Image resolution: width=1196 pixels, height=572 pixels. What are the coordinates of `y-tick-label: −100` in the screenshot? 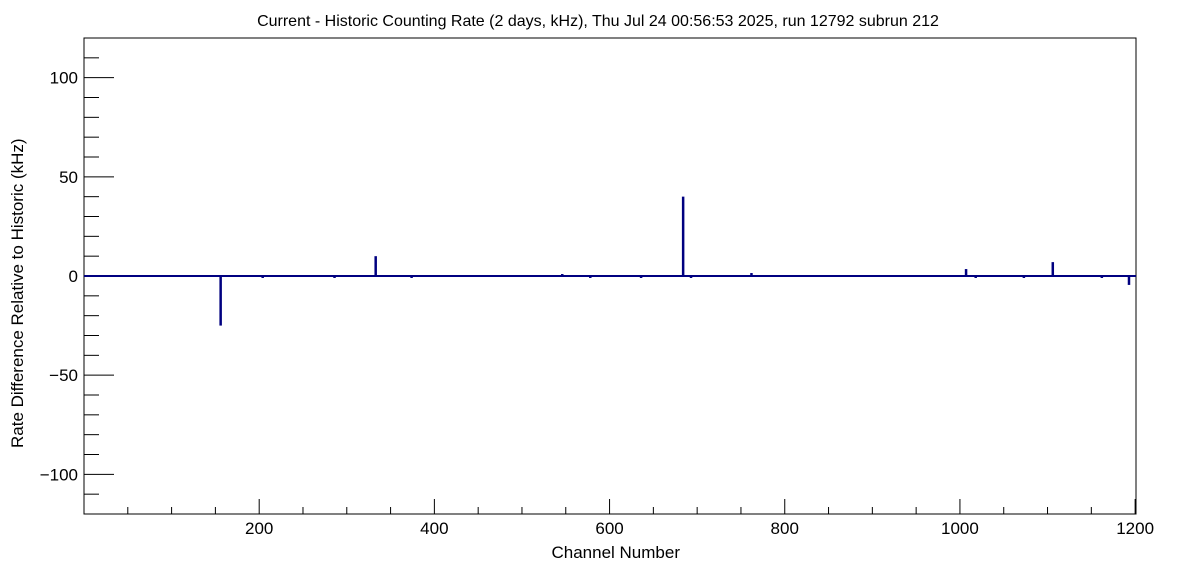 It's located at (59, 474).